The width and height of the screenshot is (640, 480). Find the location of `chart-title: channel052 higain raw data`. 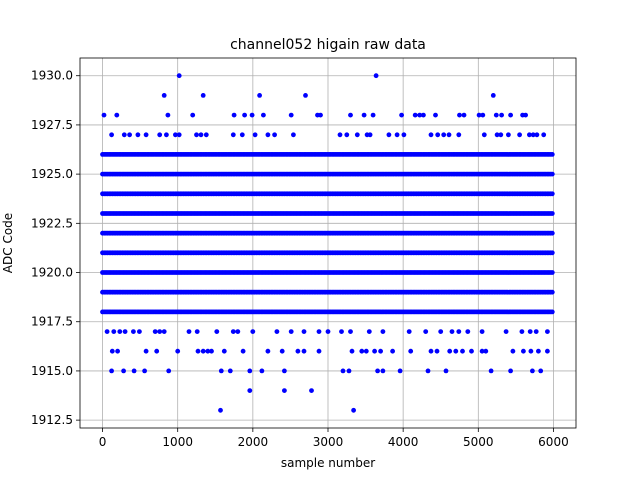

chart-title: channel052 higain raw data is located at coordinates (328, 45).